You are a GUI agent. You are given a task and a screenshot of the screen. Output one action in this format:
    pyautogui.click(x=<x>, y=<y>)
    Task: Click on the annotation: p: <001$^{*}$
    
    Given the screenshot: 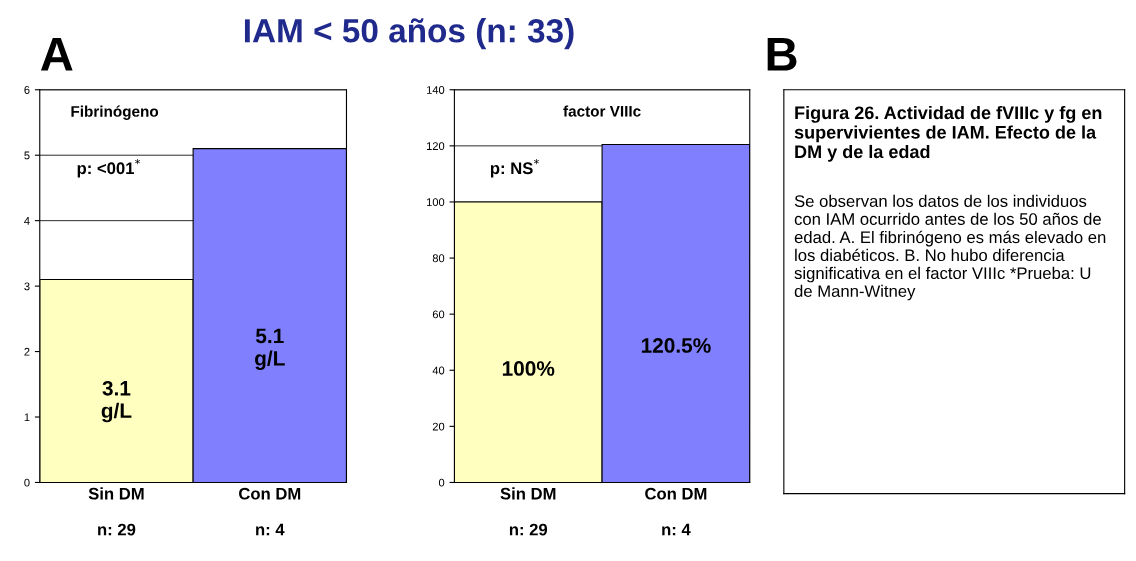 What is the action you would take?
    pyautogui.click(x=109, y=168)
    